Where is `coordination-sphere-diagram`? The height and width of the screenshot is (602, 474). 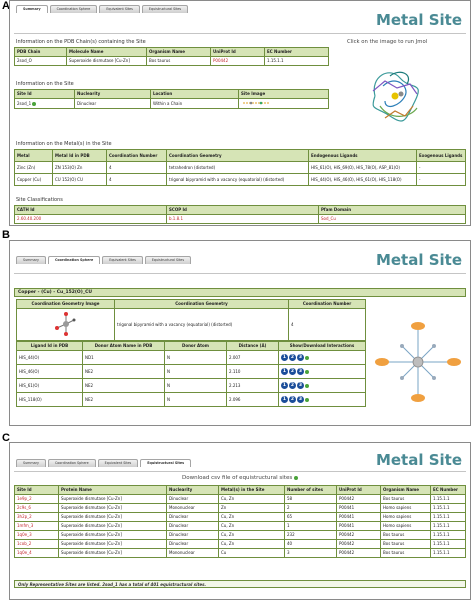 coordination-sphere-diagram is located at coordinates (418, 362).